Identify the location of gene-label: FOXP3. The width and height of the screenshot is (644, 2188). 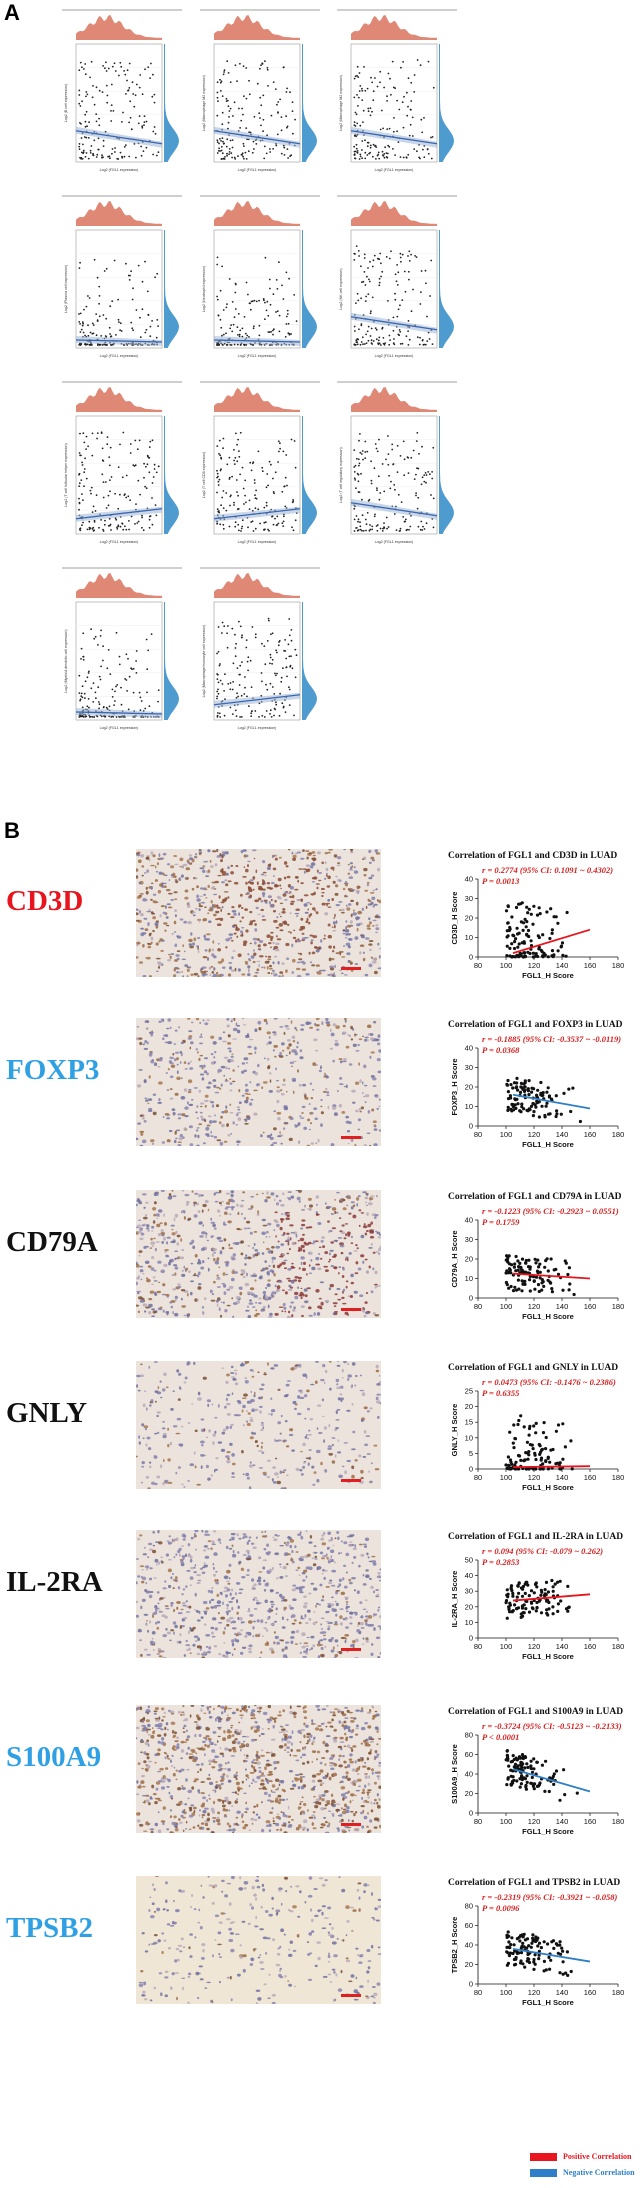
(53, 1070).